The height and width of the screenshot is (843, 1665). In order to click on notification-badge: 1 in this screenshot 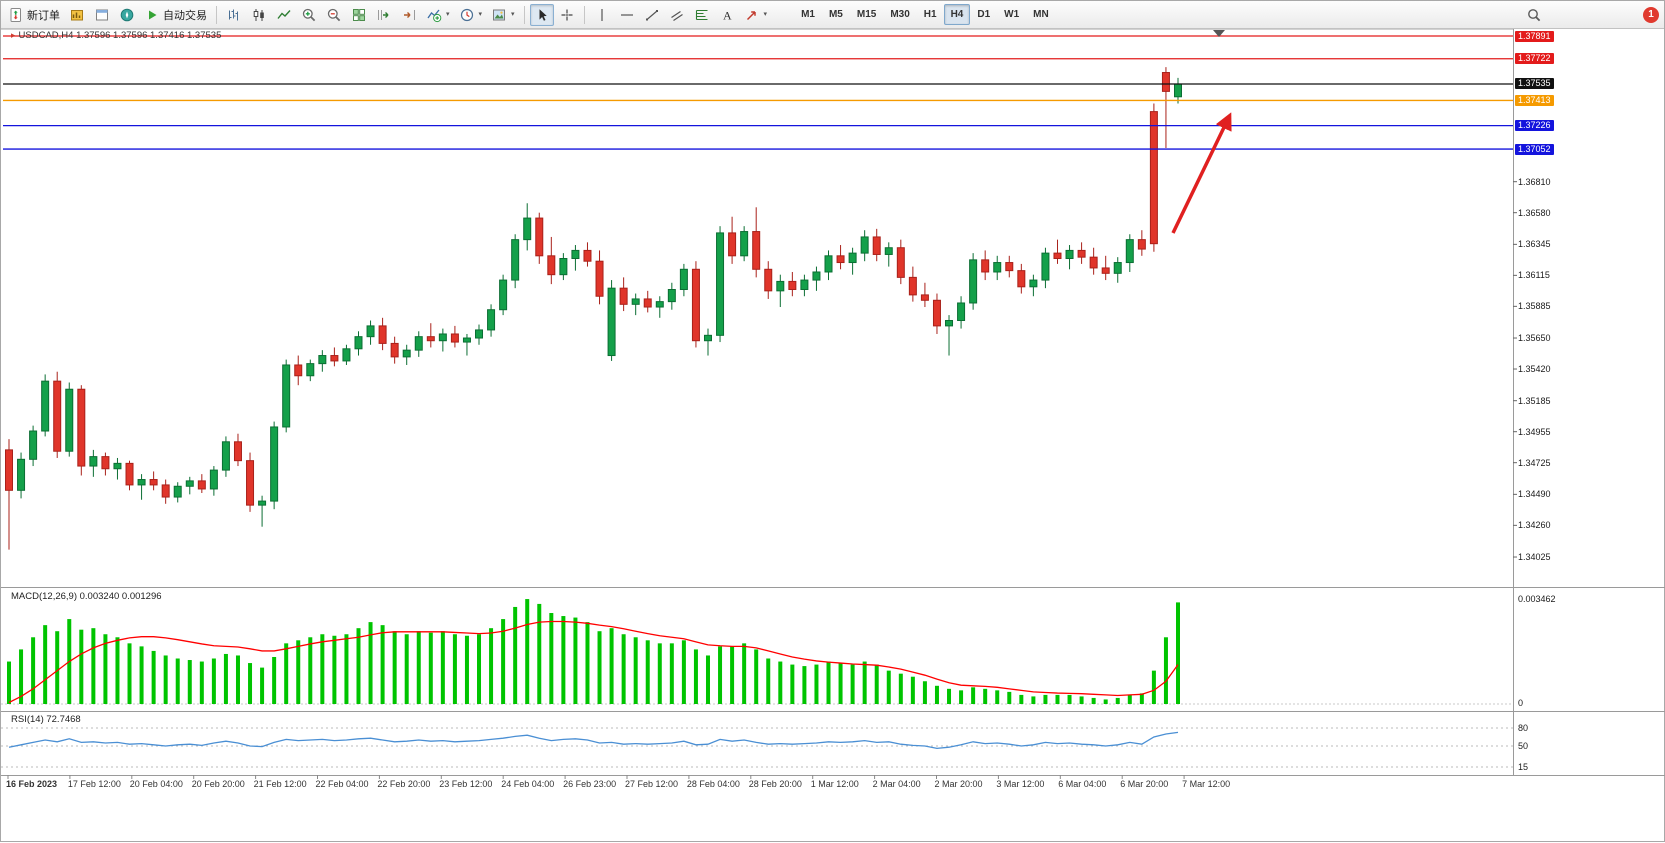, I will do `click(1651, 14)`.